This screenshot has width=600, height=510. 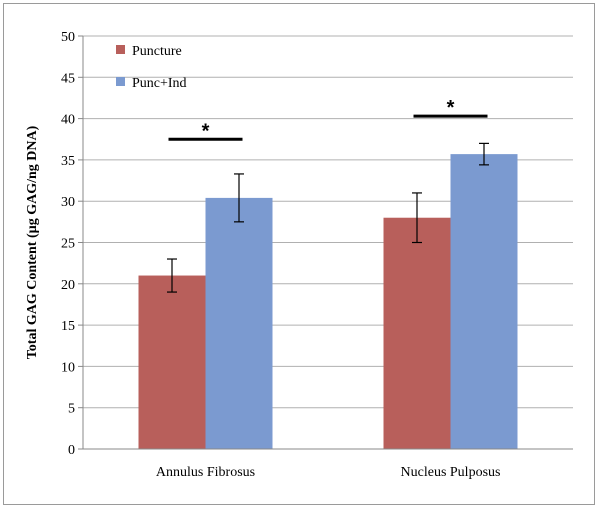 I want to click on legend-label-punc-ind: Punc+Ind, so click(x=159, y=83).